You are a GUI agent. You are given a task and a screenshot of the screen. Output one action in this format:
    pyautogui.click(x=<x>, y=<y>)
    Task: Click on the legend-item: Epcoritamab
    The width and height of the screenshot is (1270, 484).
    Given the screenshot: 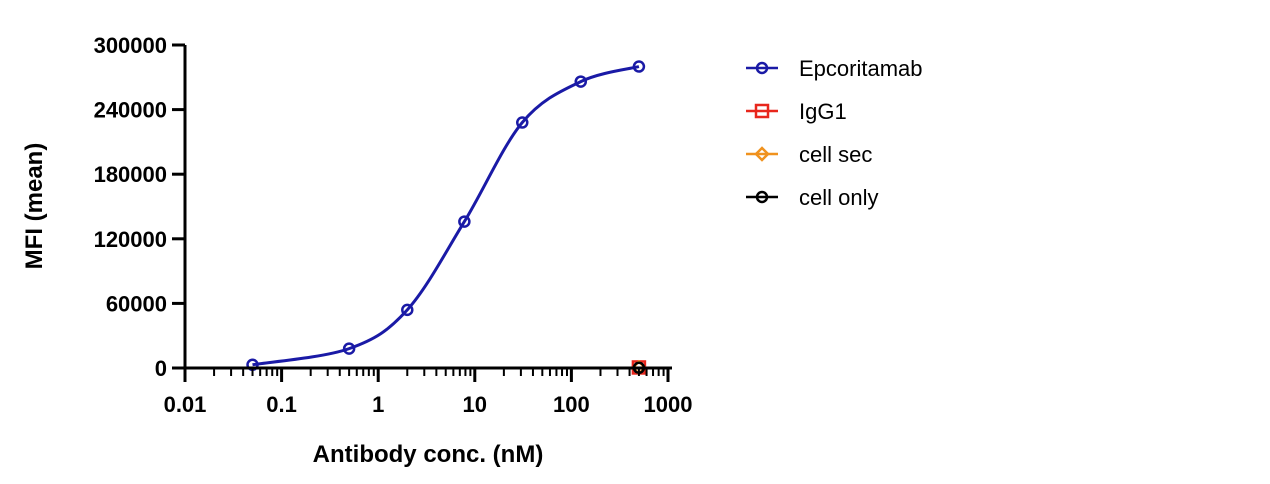 What is the action you would take?
    pyautogui.click(x=834, y=68)
    